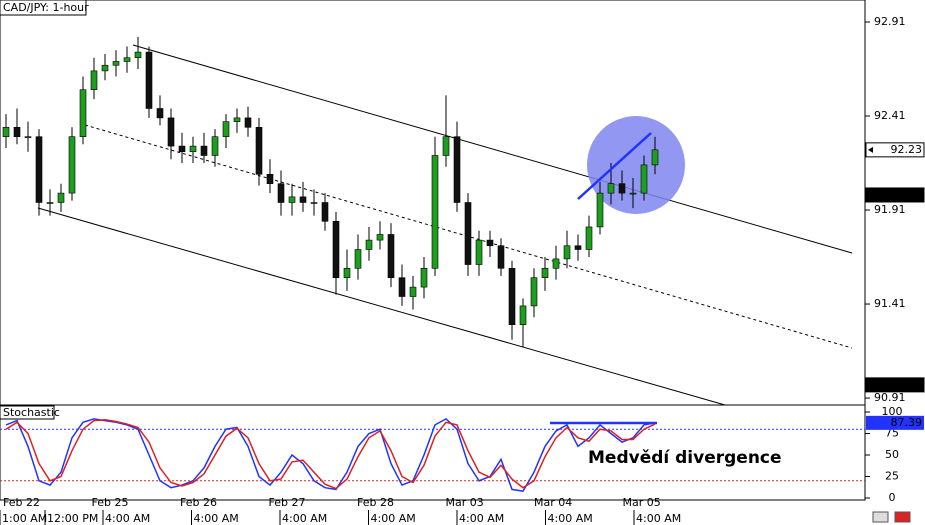  What do you see at coordinates (465, 502) in the screenshot?
I see `date-label: Mar 03` at bounding box center [465, 502].